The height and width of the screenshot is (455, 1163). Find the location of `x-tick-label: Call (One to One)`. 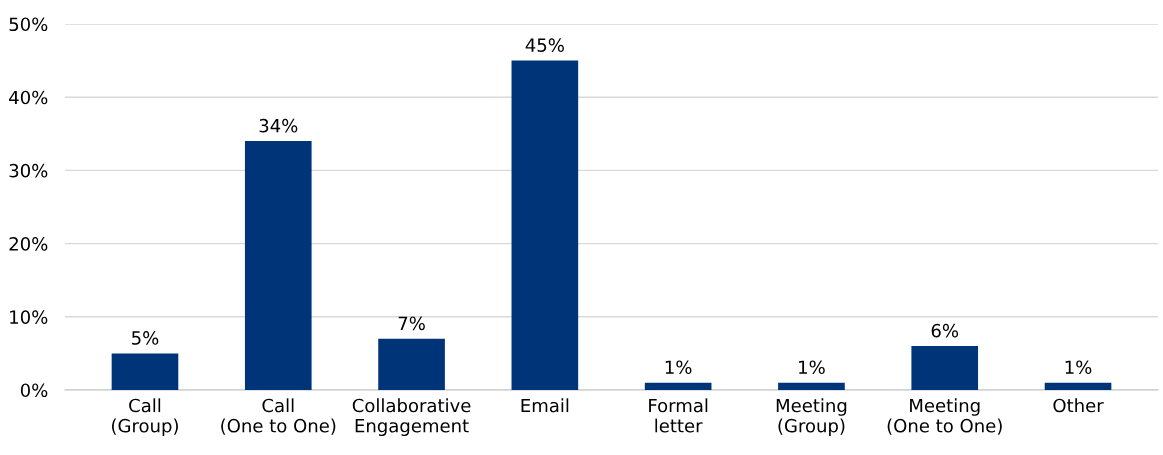

x-tick-label: Call (One to One) is located at coordinates (278, 416).